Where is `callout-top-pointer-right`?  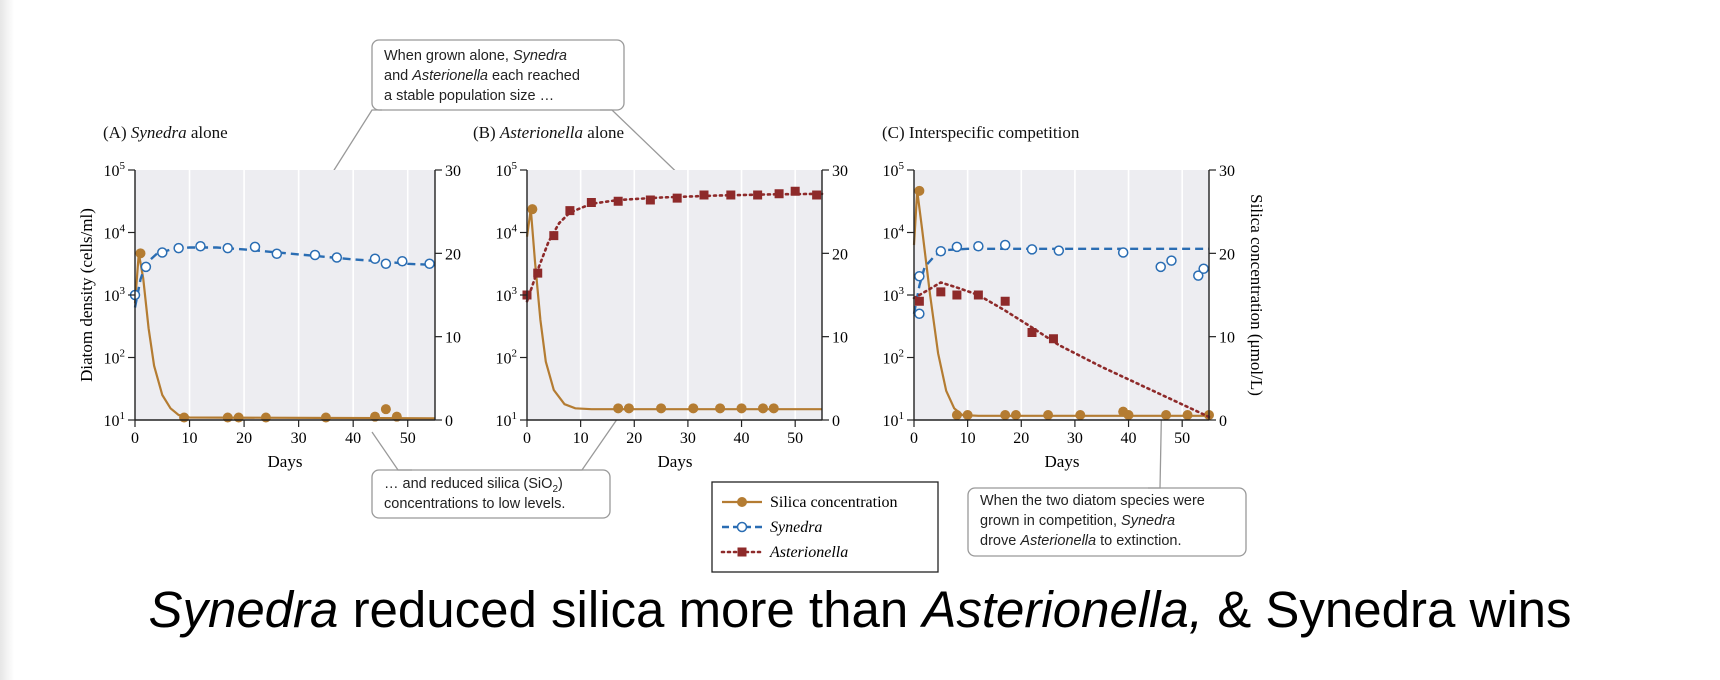 callout-top-pointer-right is located at coordinates (645, 147).